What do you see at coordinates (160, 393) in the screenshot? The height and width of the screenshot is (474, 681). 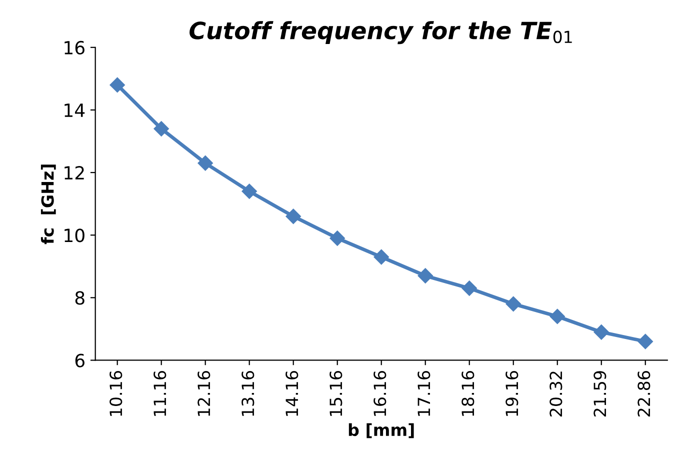 I see `x-tick-label: 11.16` at bounding box center [160, 393].